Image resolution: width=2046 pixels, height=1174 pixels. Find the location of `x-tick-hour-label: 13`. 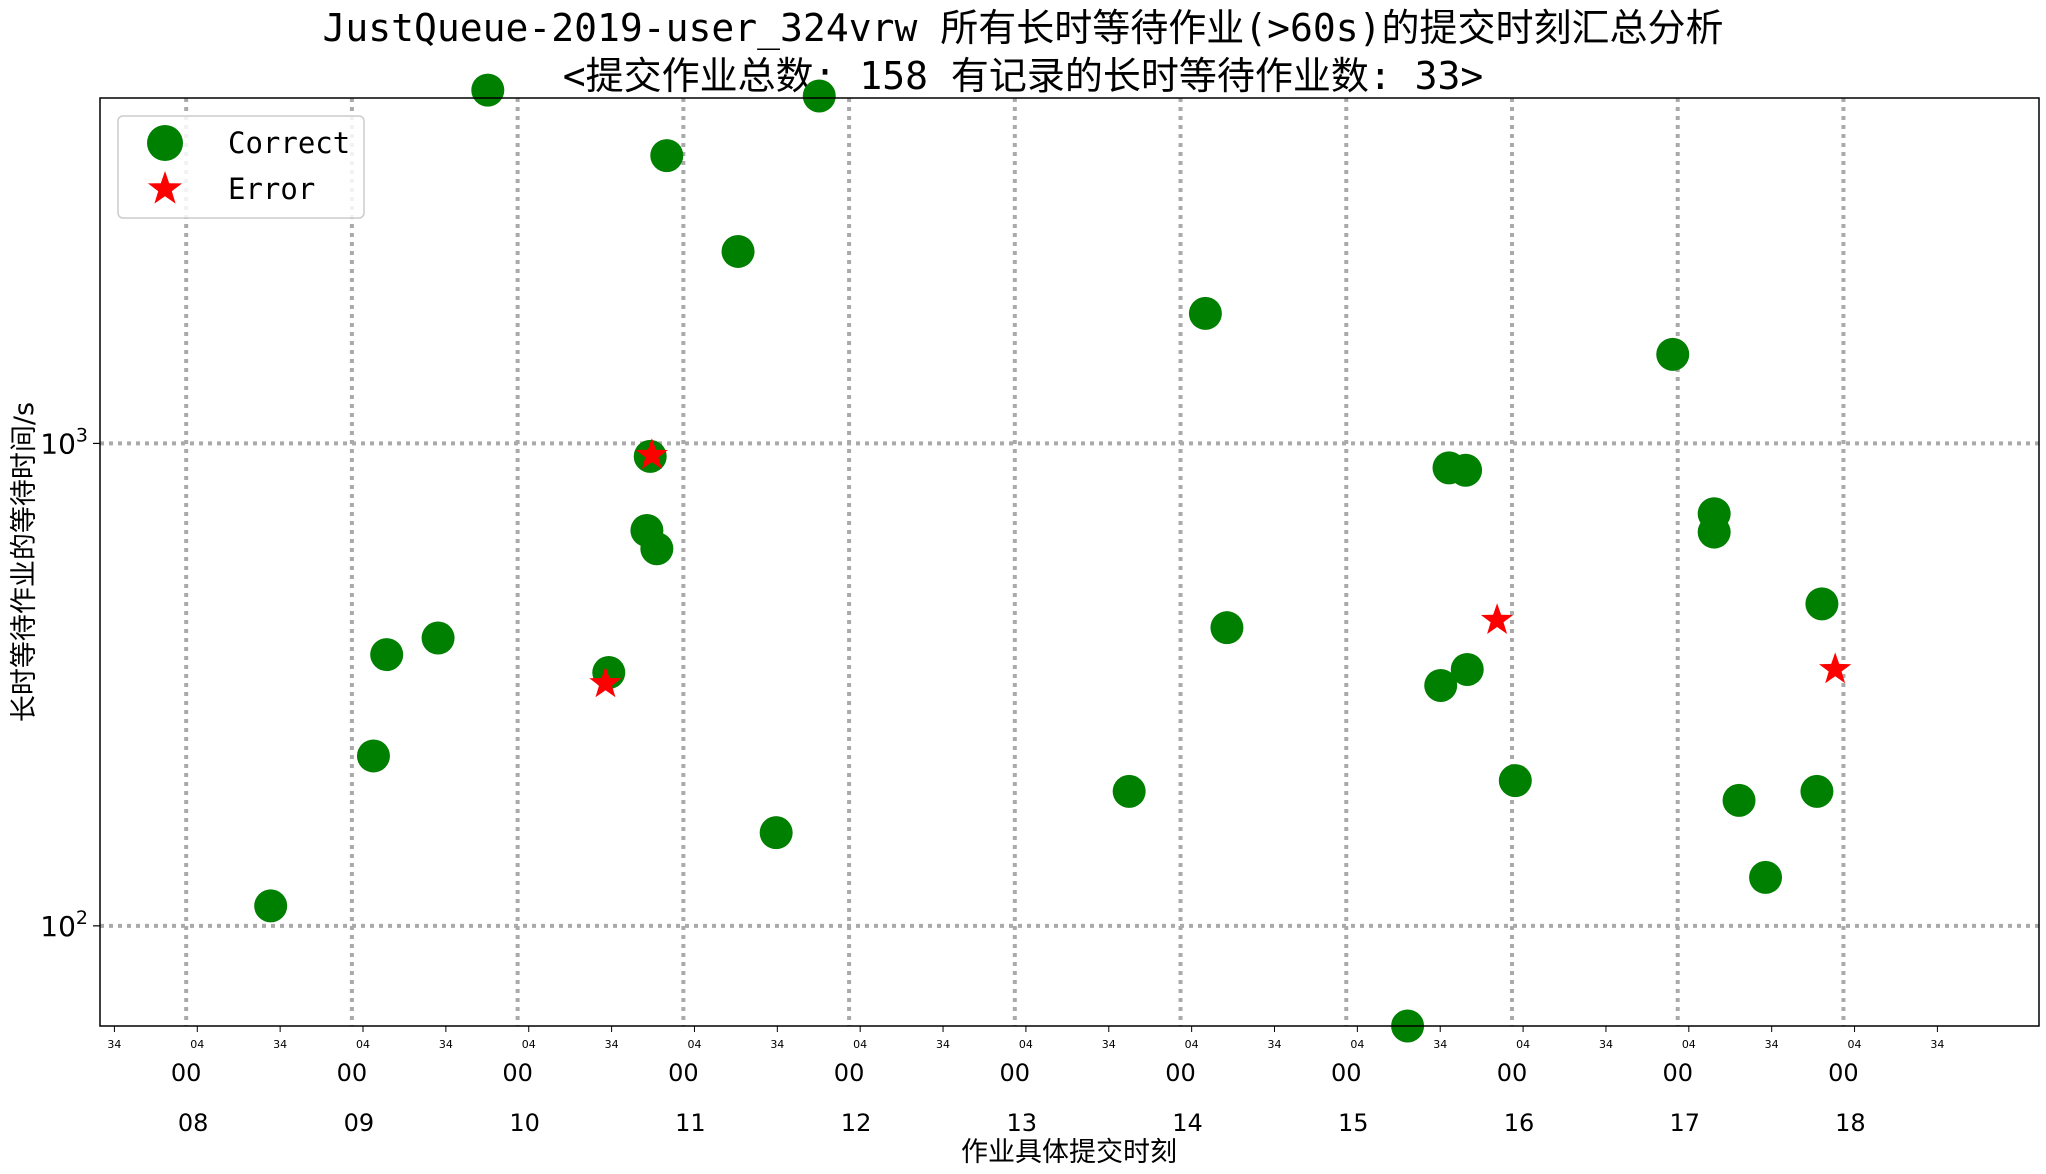

x-tick-hour-label: 13 is located at coordinates (1022, 1123).